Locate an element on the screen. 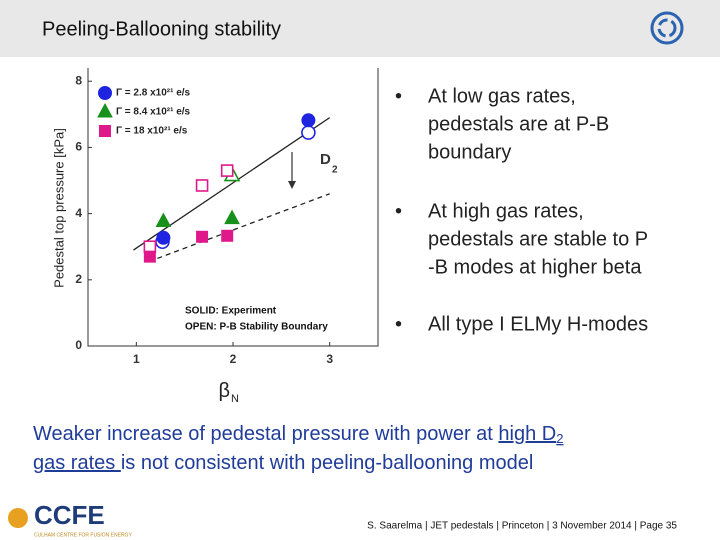 Image resolution: width=720 pixels, height=540 pixels. x-tick-label: 3 is located at coordinates (329, 359).